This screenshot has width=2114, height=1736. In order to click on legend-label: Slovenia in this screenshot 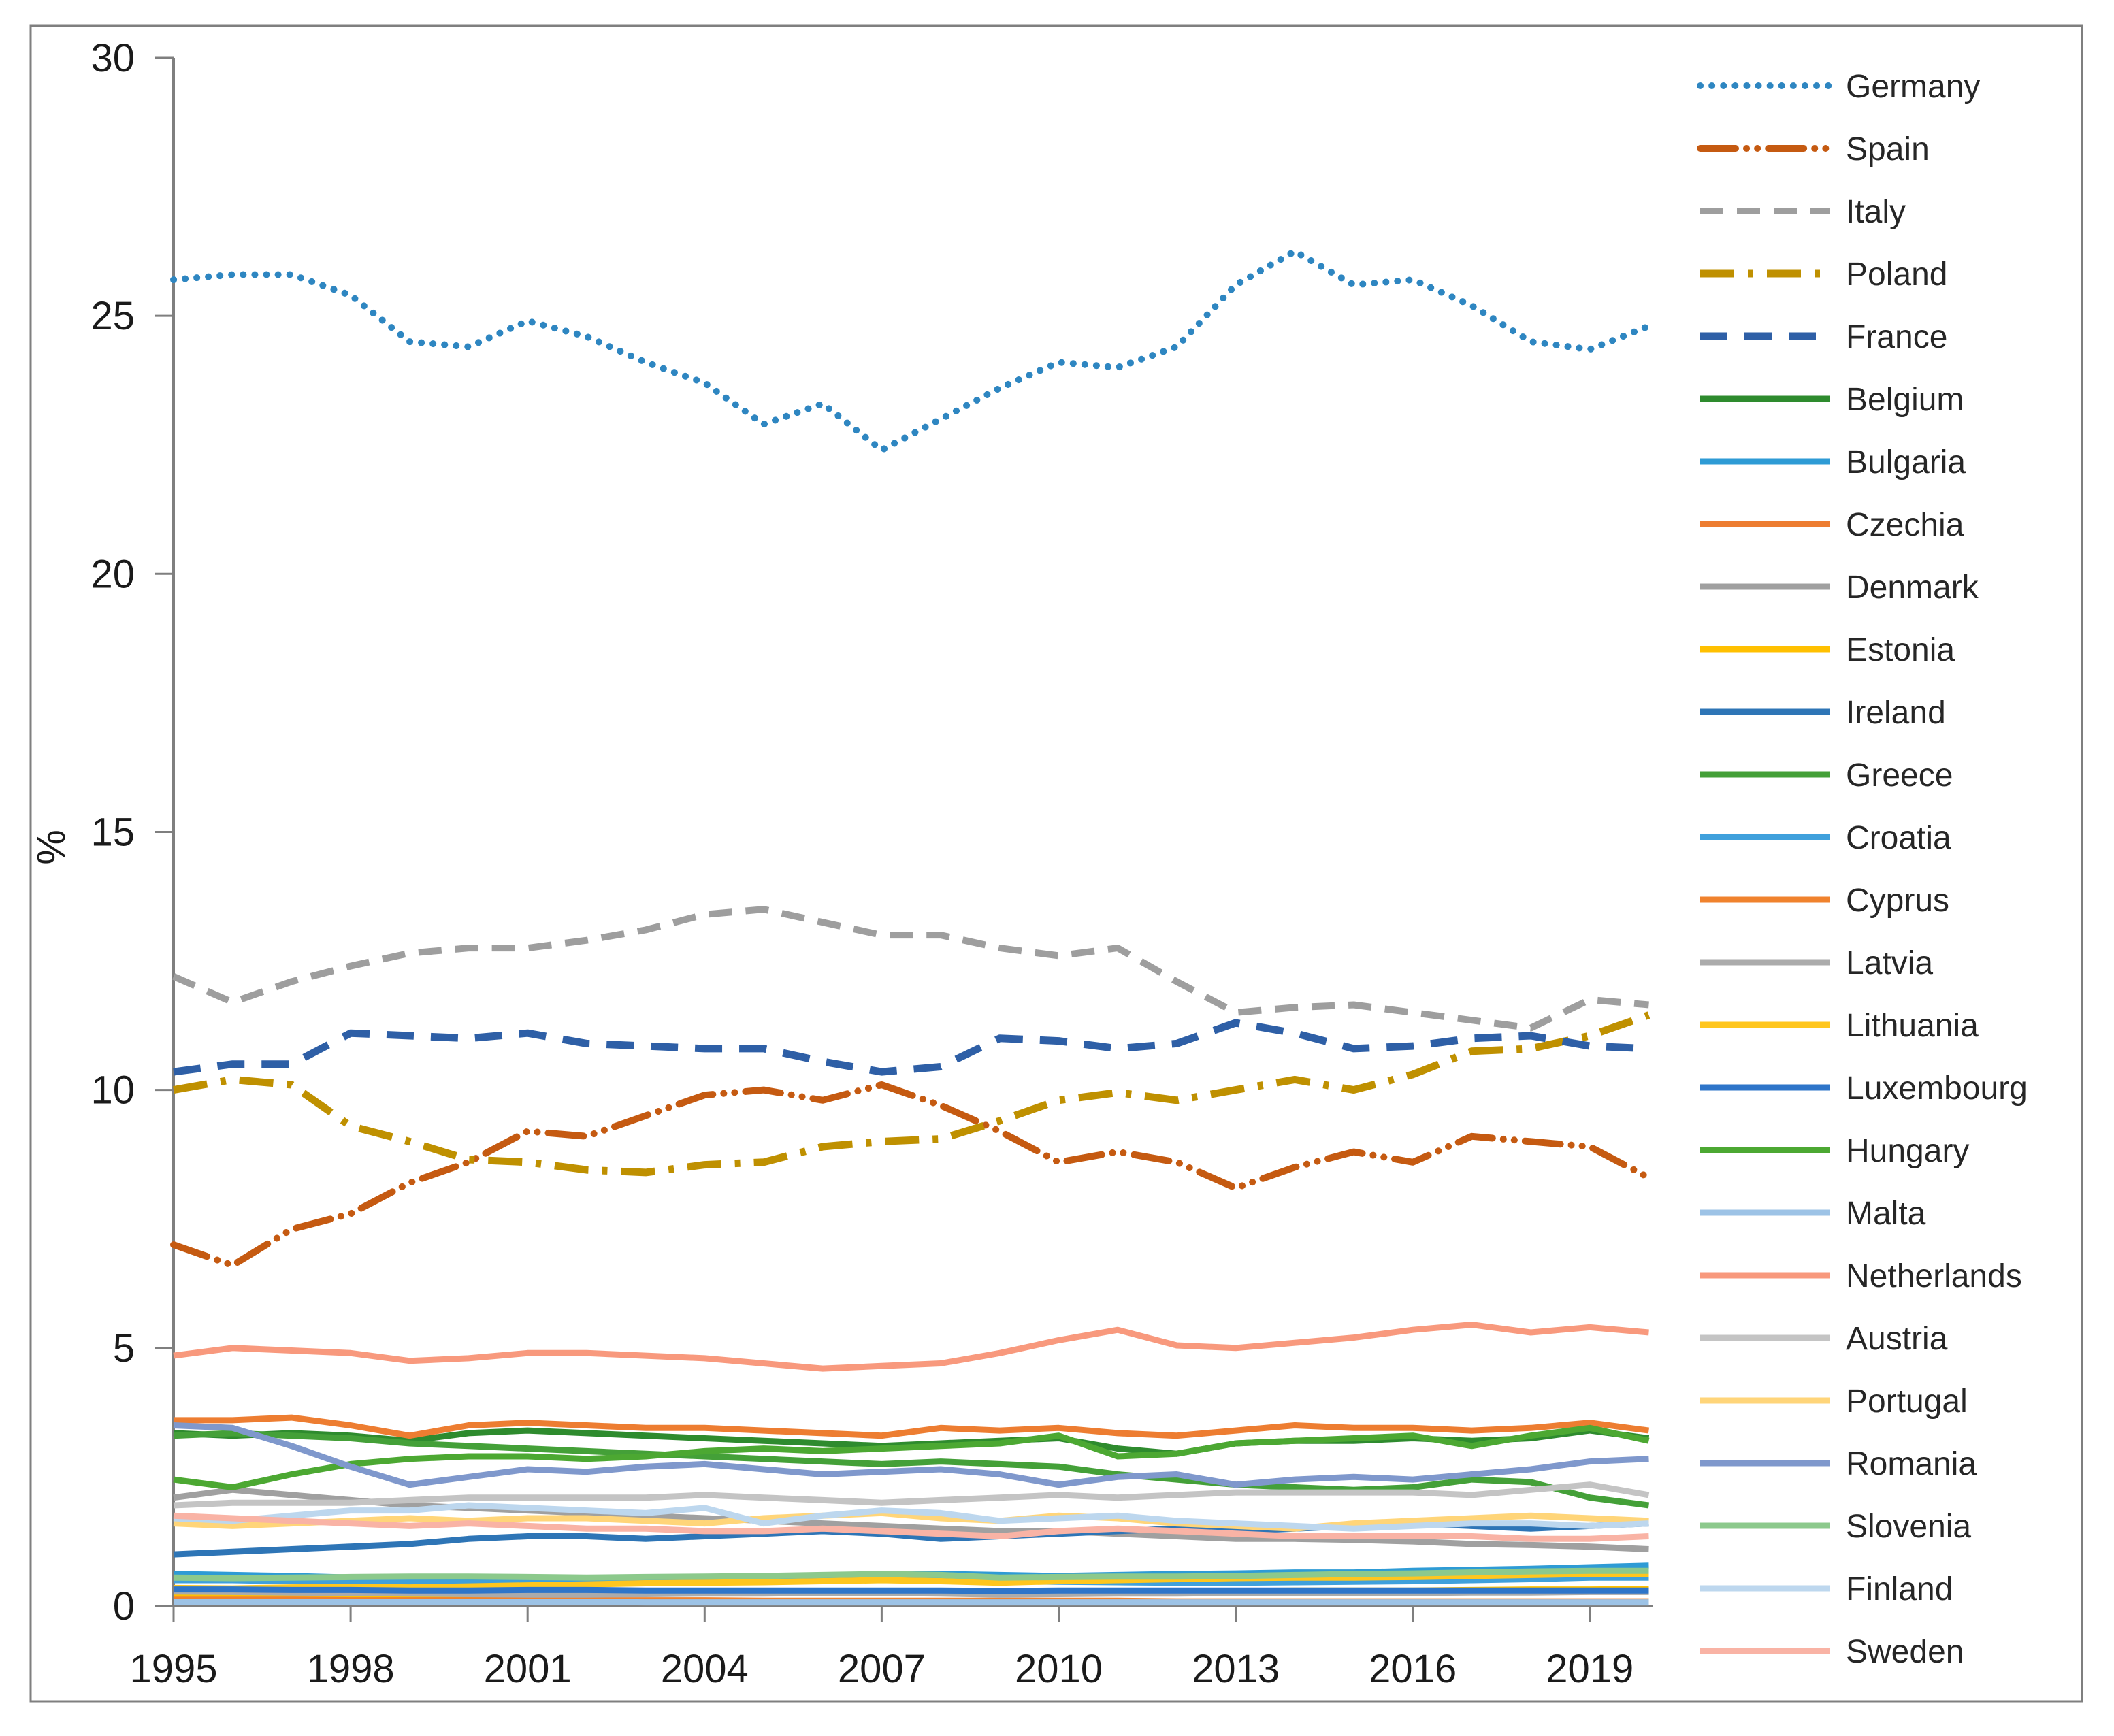, I will do `click(1908, 1527)`.